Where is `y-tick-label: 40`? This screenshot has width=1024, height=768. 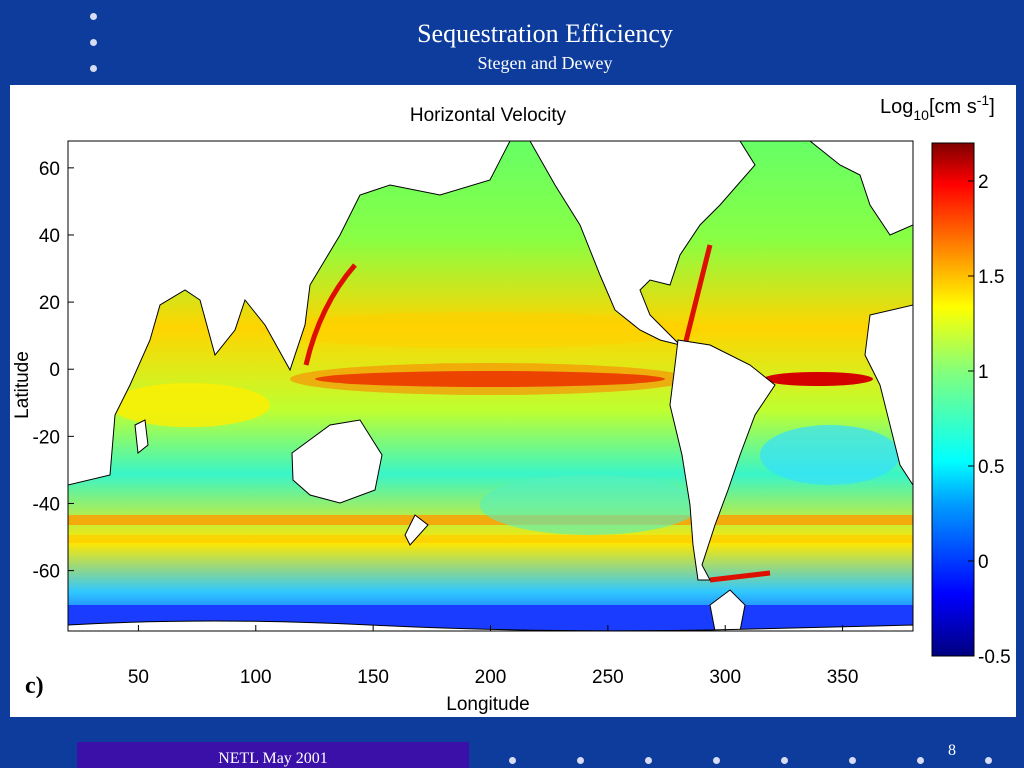 y-tick-label: 40 is located at coordinates (49, 236).